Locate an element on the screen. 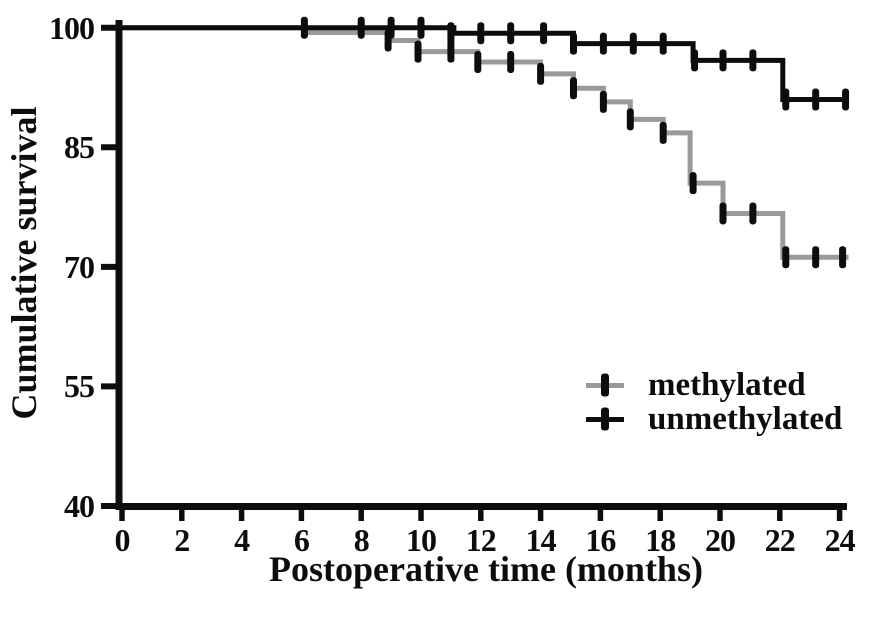 This screenshot has width=870, height=618. x-tick-label-6: 6 is located at coordinates (301, 540).